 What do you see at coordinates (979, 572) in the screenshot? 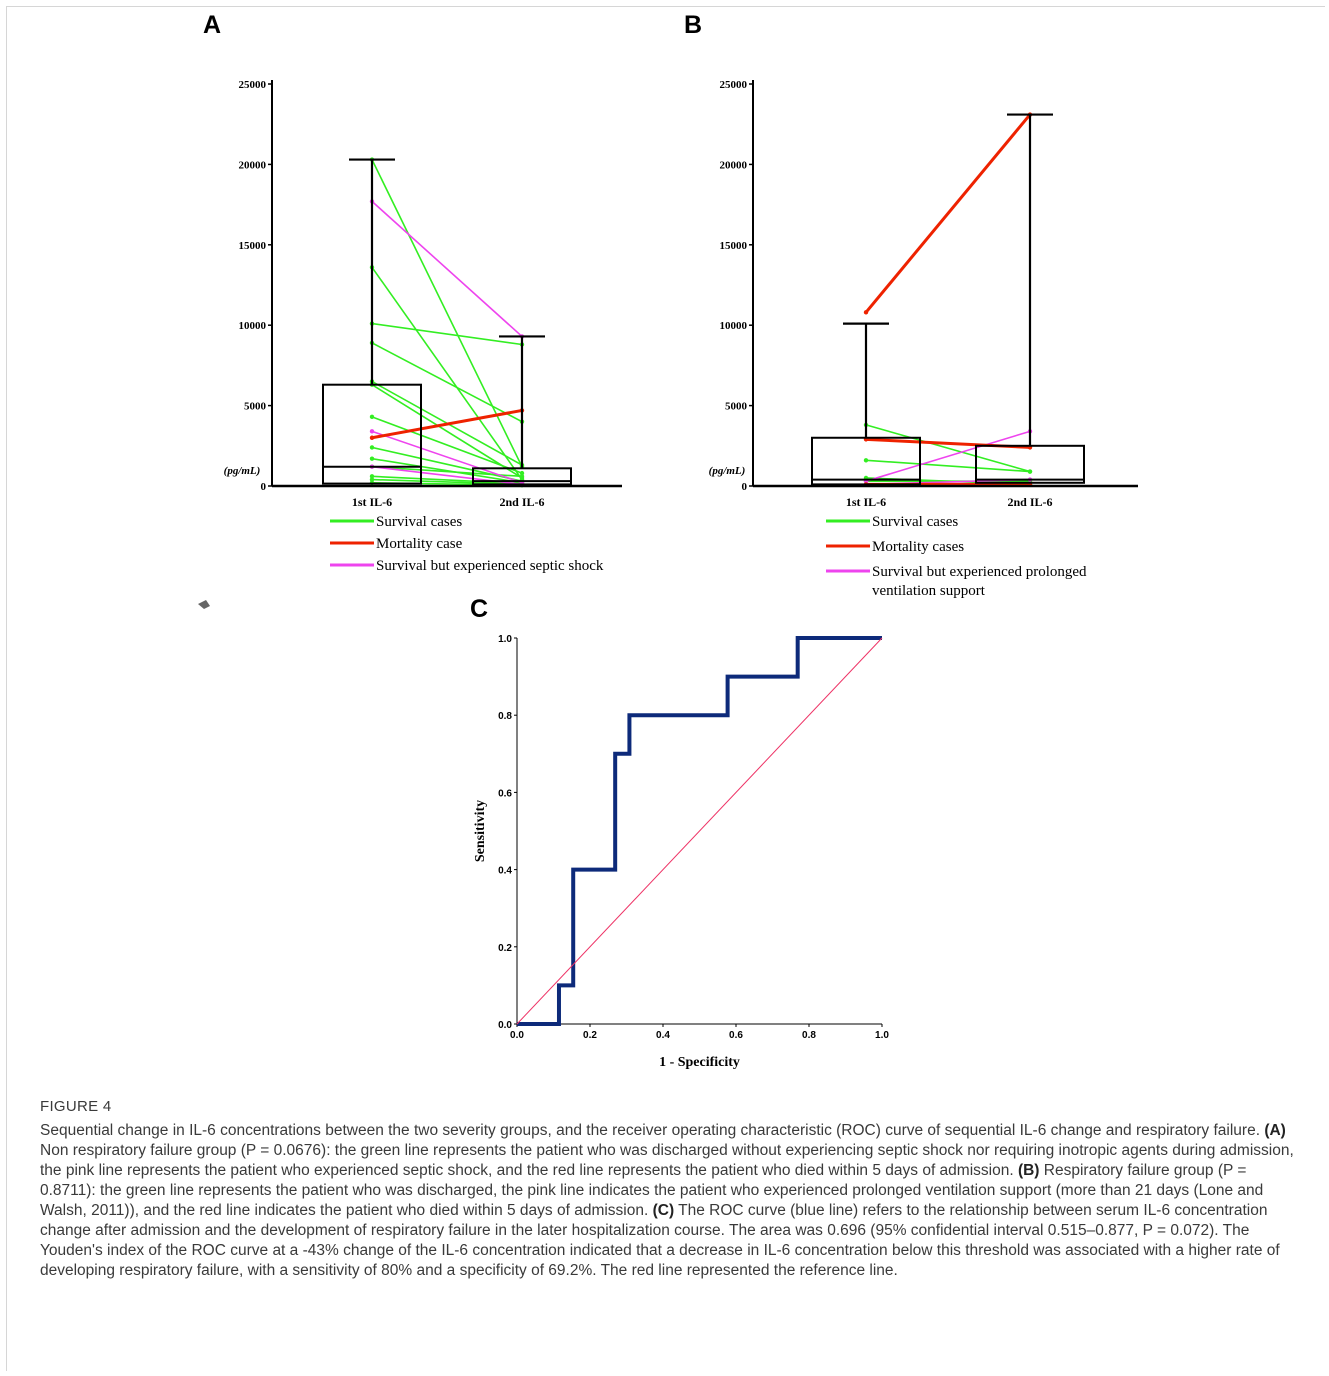
I see `panel-b-legend-label: Survival but experienced prolonged` at bounding box center [979, 572].